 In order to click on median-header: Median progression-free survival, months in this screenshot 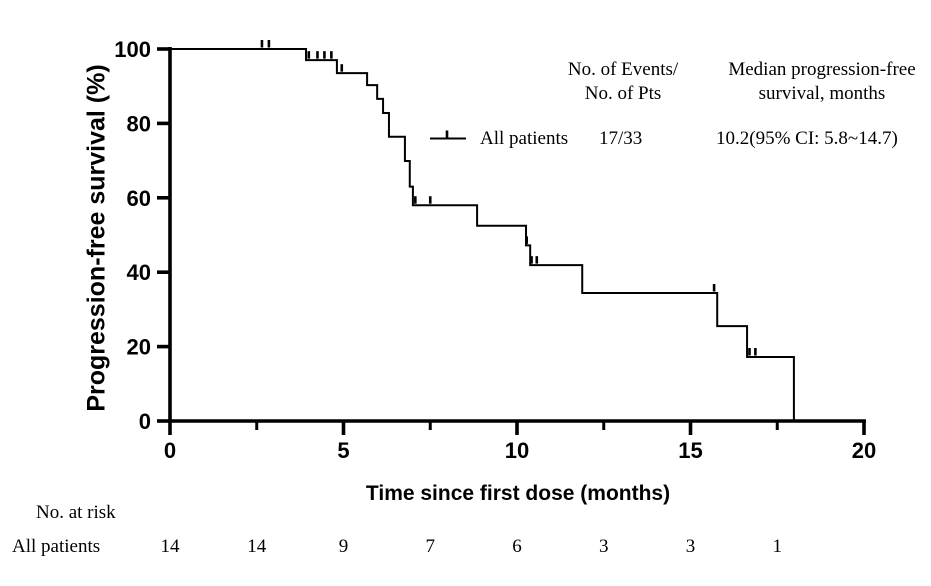, I will do `click(821, 82)`.